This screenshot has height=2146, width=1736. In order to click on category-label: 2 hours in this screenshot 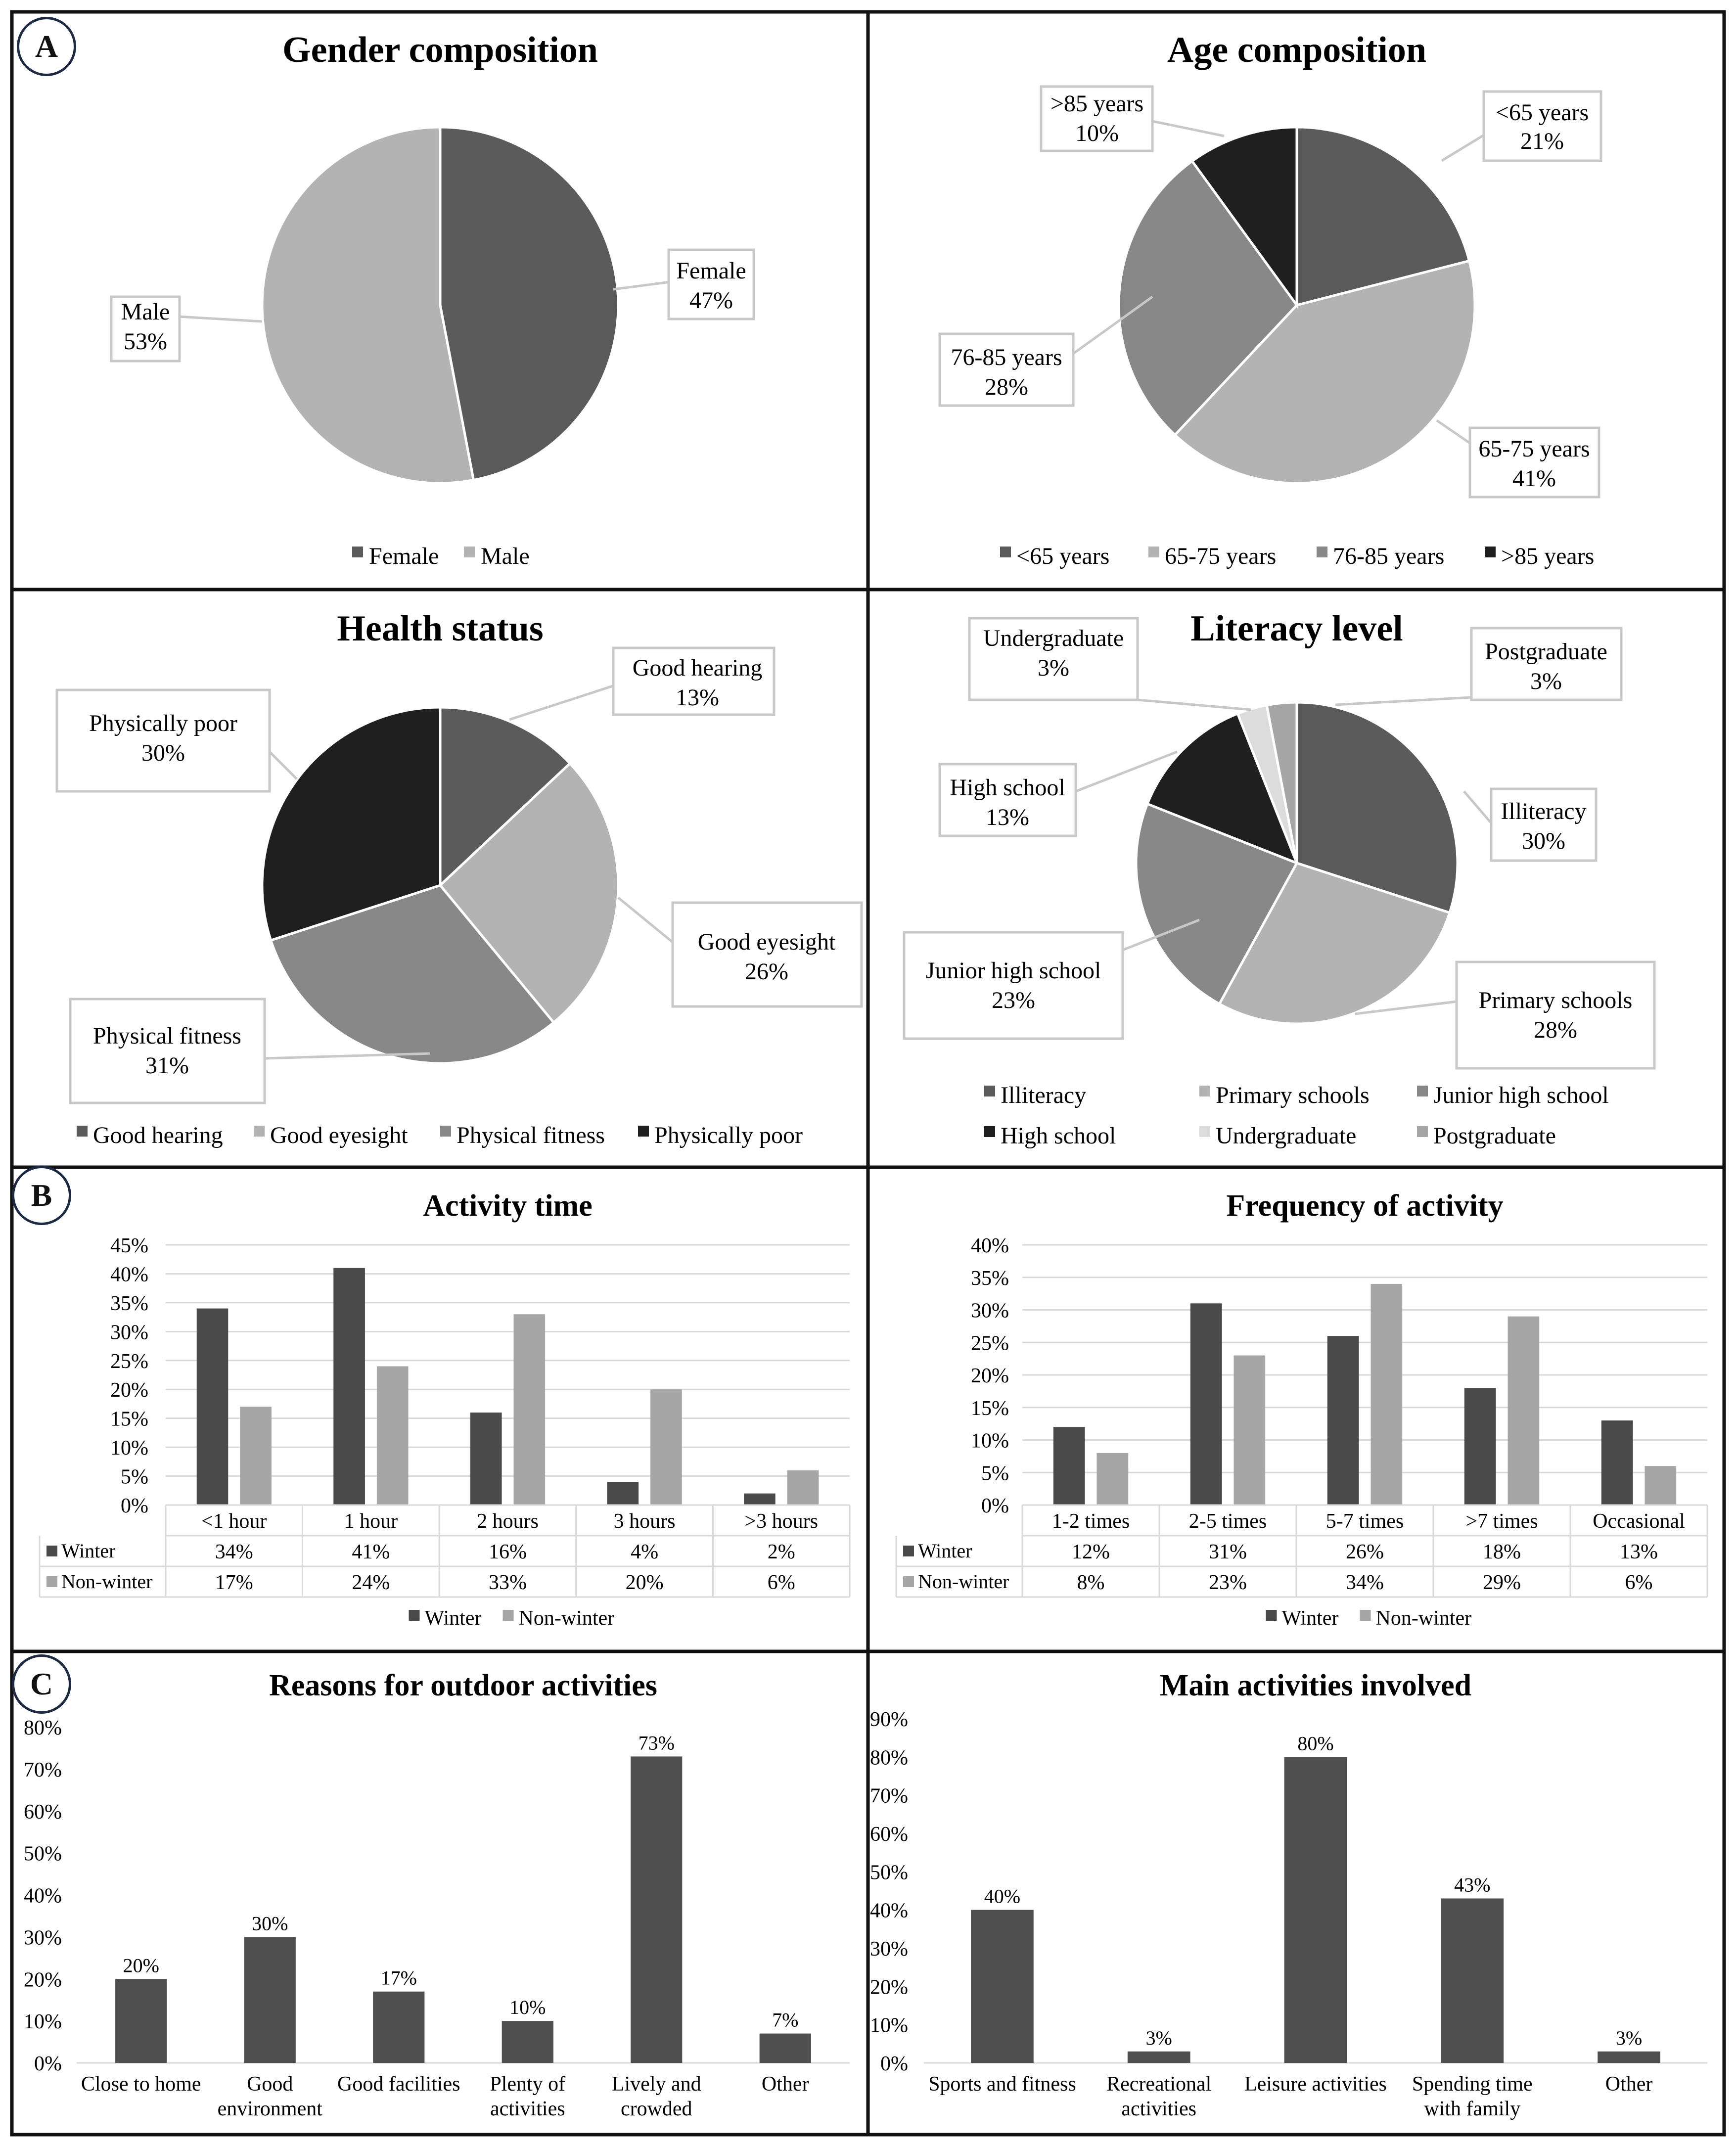, I will do `click(508, 1521)`.